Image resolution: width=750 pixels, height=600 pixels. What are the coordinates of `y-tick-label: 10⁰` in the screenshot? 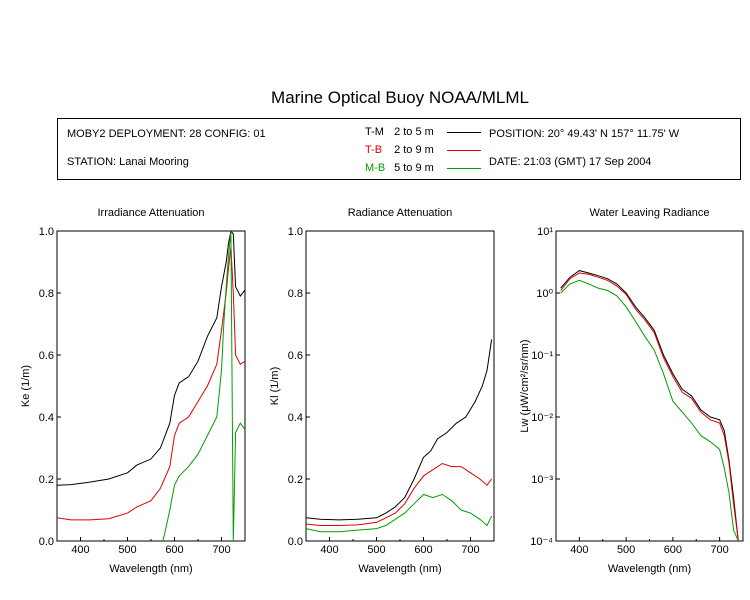 It's located at (544, 294).